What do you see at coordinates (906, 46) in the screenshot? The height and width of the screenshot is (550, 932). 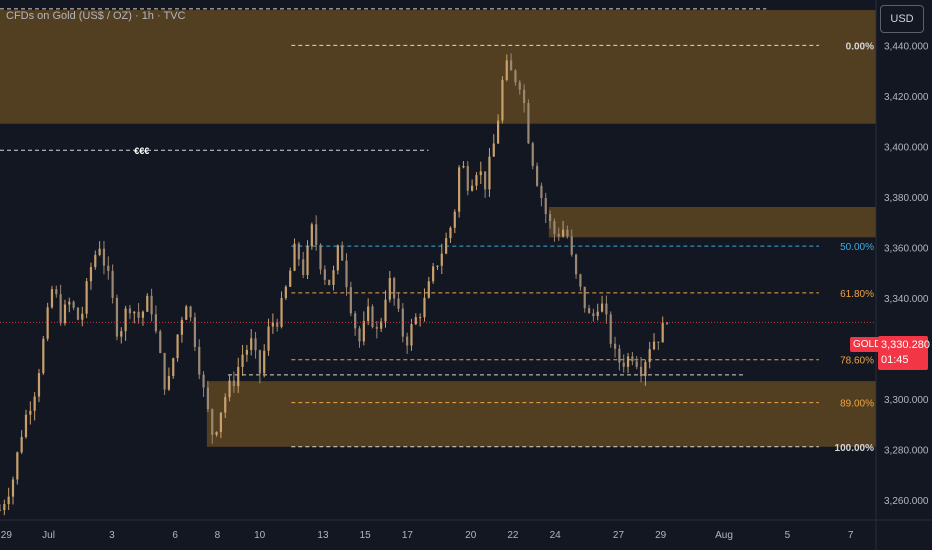 I see `y-tick-label: 3,440.000` at bounding box center [906, 46].